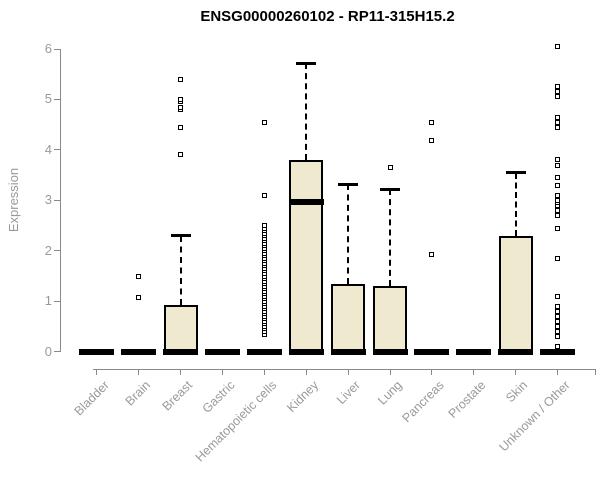 This screenshot has width=600, height=500. What do you see at coordinates (467, 399) in the screenshot?
I see `x-label-prostate: Prostate` at bounding box center [467, 399].